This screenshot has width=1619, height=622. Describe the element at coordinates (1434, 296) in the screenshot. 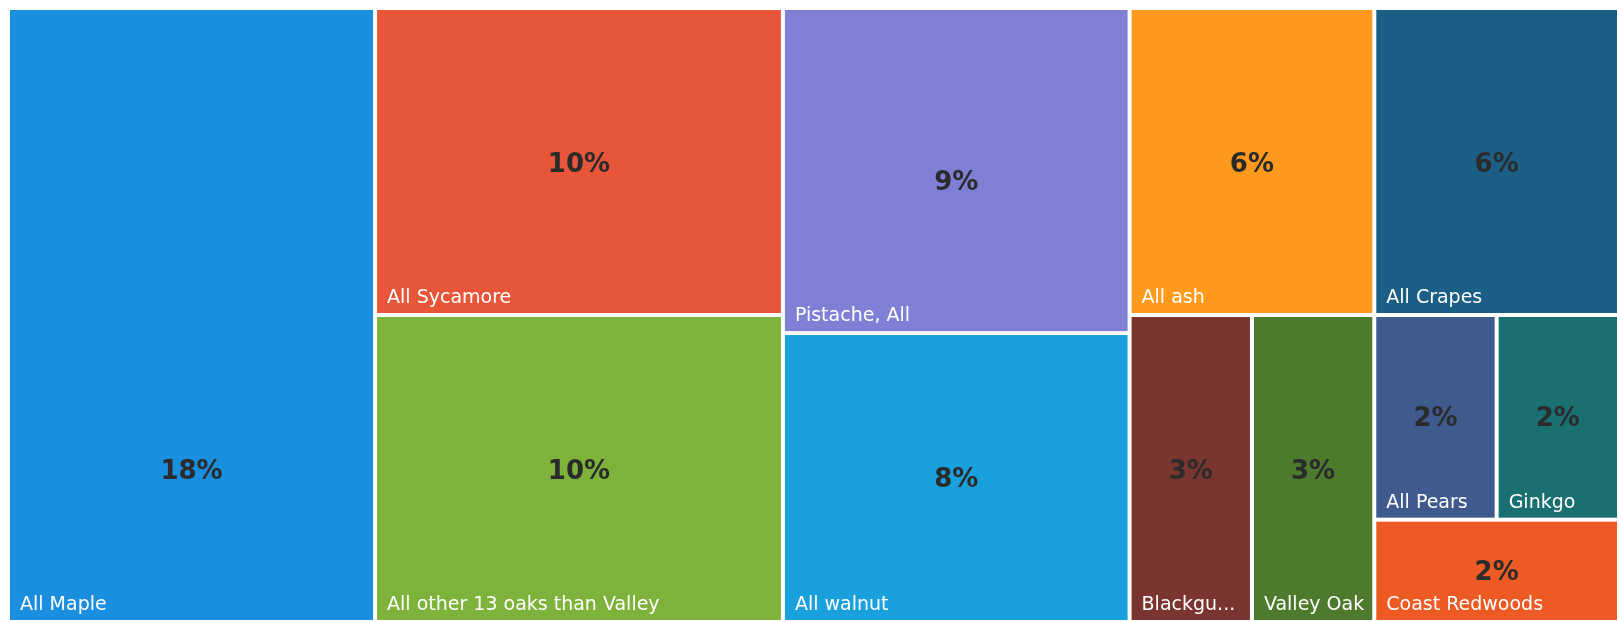

I see `category-label: All Crapes` at that location.